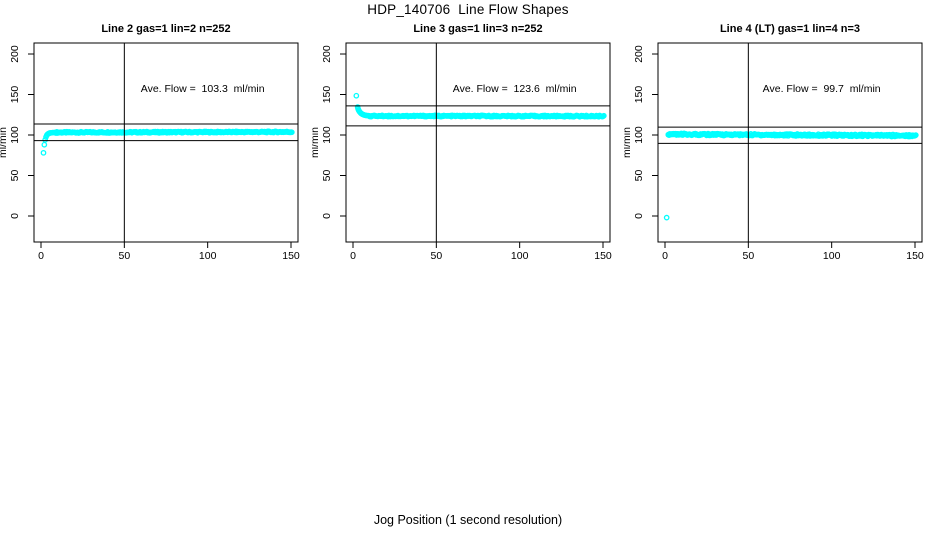  Describe the element at coordinates (203, 89) in the screenshot. I see `ave-flow-annotation: Ave. Flow = 103.3 ml/min` at that location.